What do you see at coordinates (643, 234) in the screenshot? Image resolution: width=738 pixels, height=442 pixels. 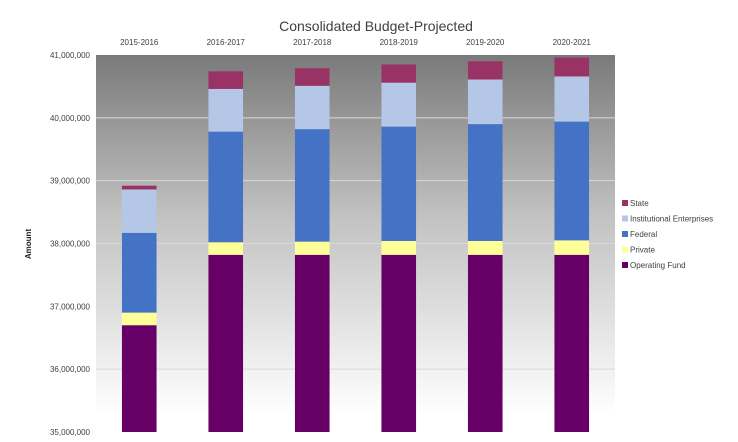 I see `legend-label: Federal` at bounding box center [643, 234].